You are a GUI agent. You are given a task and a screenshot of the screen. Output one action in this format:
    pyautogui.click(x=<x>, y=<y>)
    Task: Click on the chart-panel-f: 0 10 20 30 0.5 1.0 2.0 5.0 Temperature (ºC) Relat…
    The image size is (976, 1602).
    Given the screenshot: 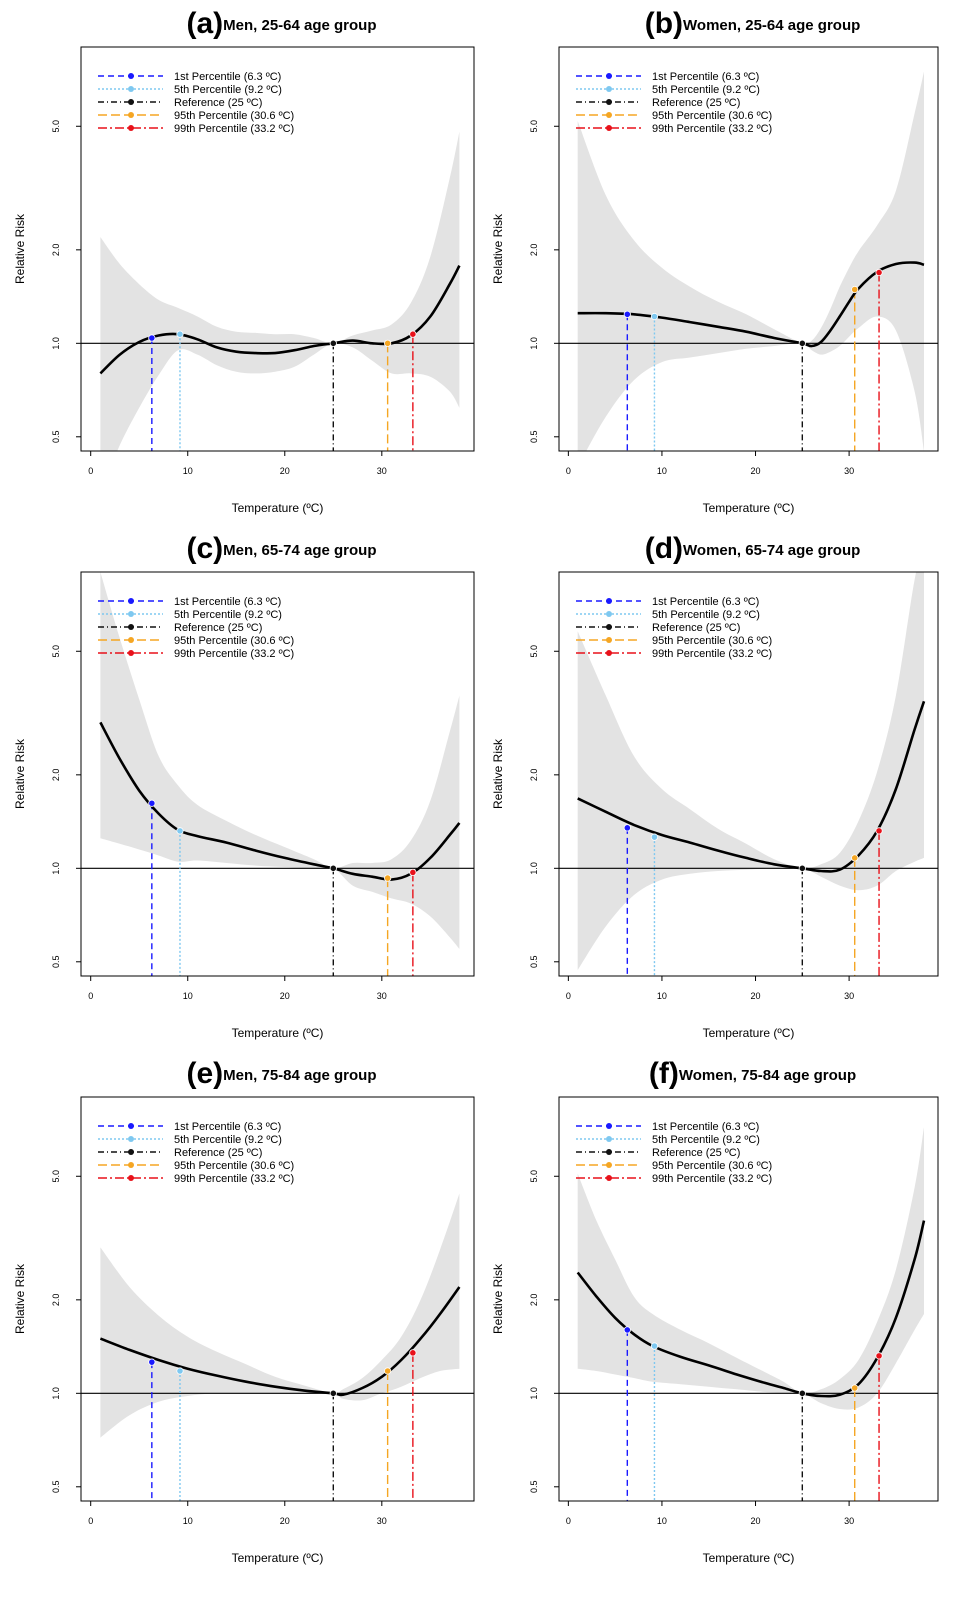 What is the action you would take?
    pyautogui.click(x=715, y=1311)
    